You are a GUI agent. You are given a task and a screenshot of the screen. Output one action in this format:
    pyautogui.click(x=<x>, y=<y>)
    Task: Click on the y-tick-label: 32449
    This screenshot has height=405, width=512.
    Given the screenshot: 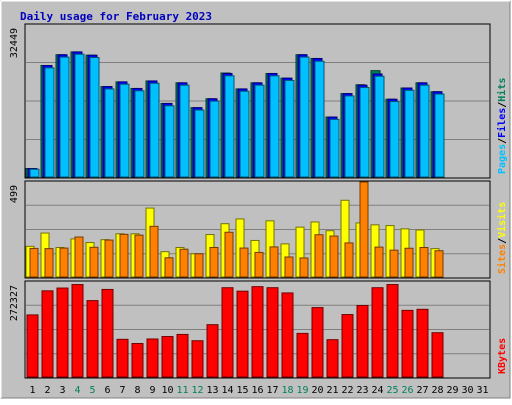 What is the action you would take?
    pyautogui.click(x=14, y=43)
    